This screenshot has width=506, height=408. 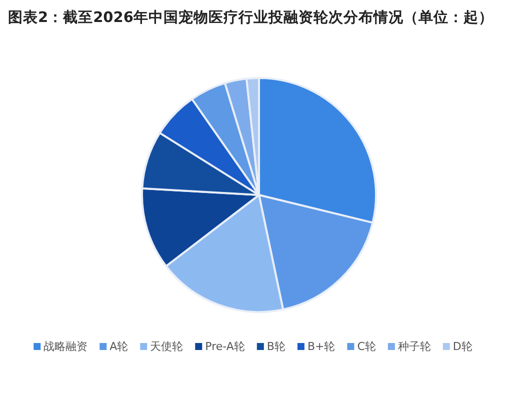 I want to click on legend-label: 战略融资, so click(x=66, y=346).